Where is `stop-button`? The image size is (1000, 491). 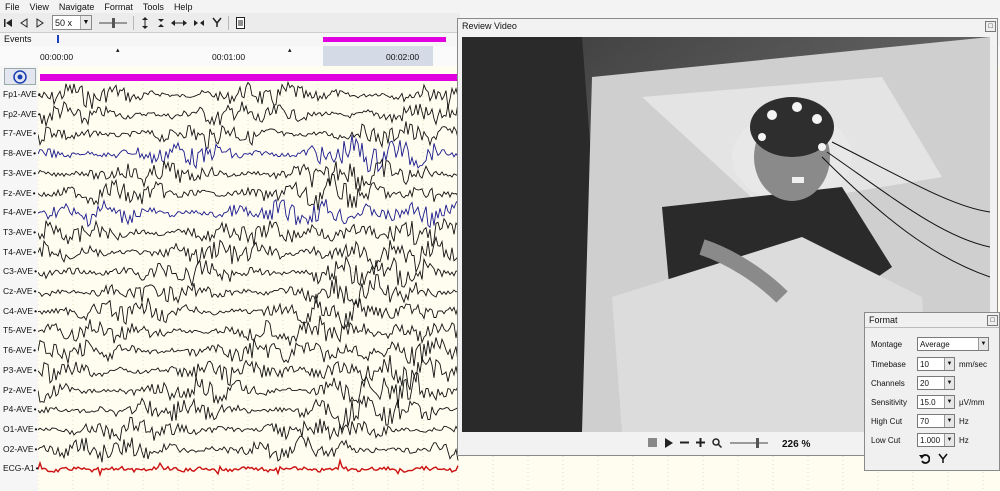 stop-button is located at coordinates (652, 444).